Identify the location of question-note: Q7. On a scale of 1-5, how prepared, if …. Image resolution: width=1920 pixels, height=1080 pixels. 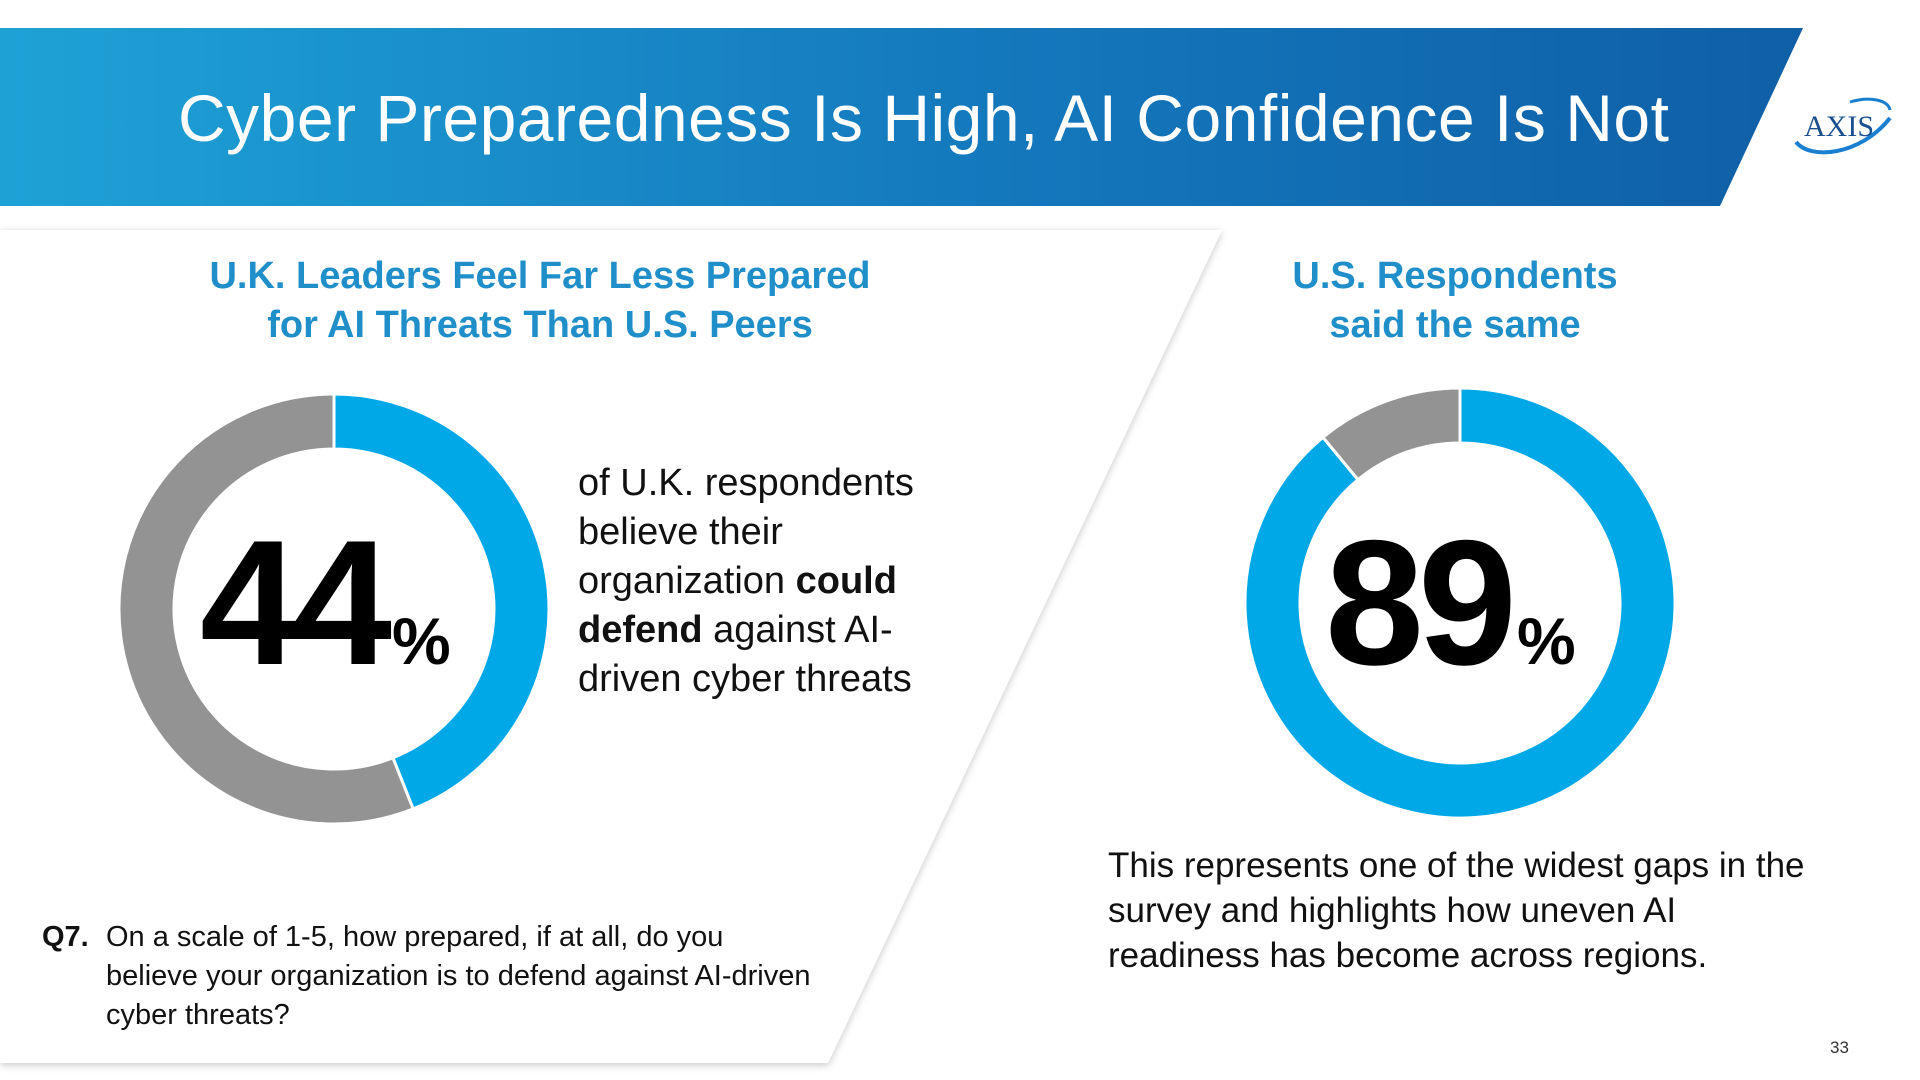
(432, 976).